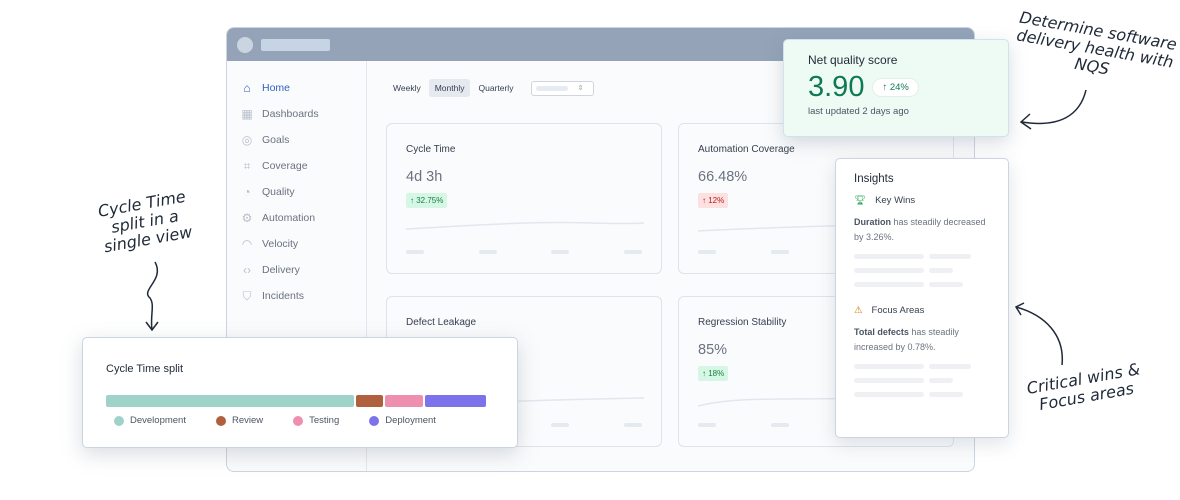 The width and height of the screenshot is (1180, 500). What do you see at coordinates (746, 149) in the screenshot?
I see `card-title: Automation Coverage` at bounding box center [746, 149].